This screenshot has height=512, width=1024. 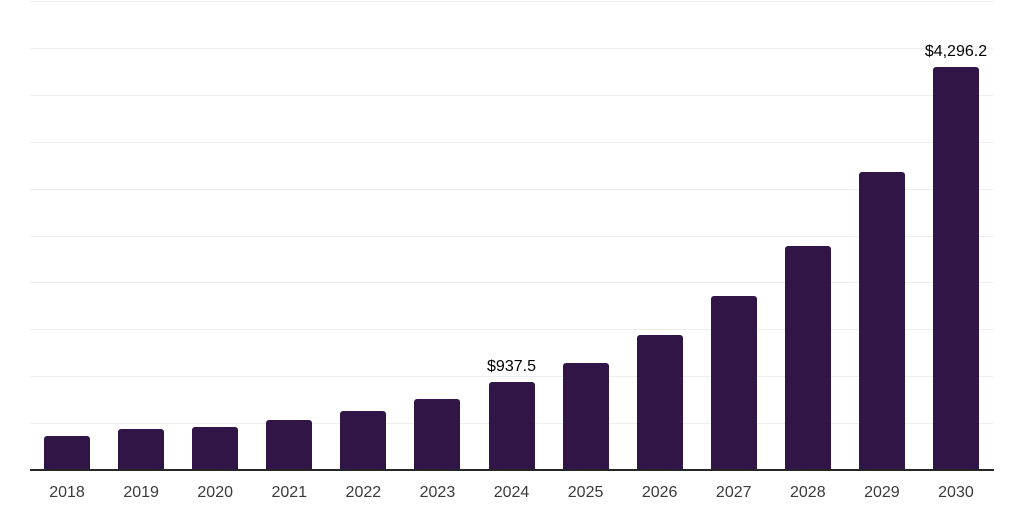 I want to click on x-tick-2024: 2024, so click(x=511, y=492).